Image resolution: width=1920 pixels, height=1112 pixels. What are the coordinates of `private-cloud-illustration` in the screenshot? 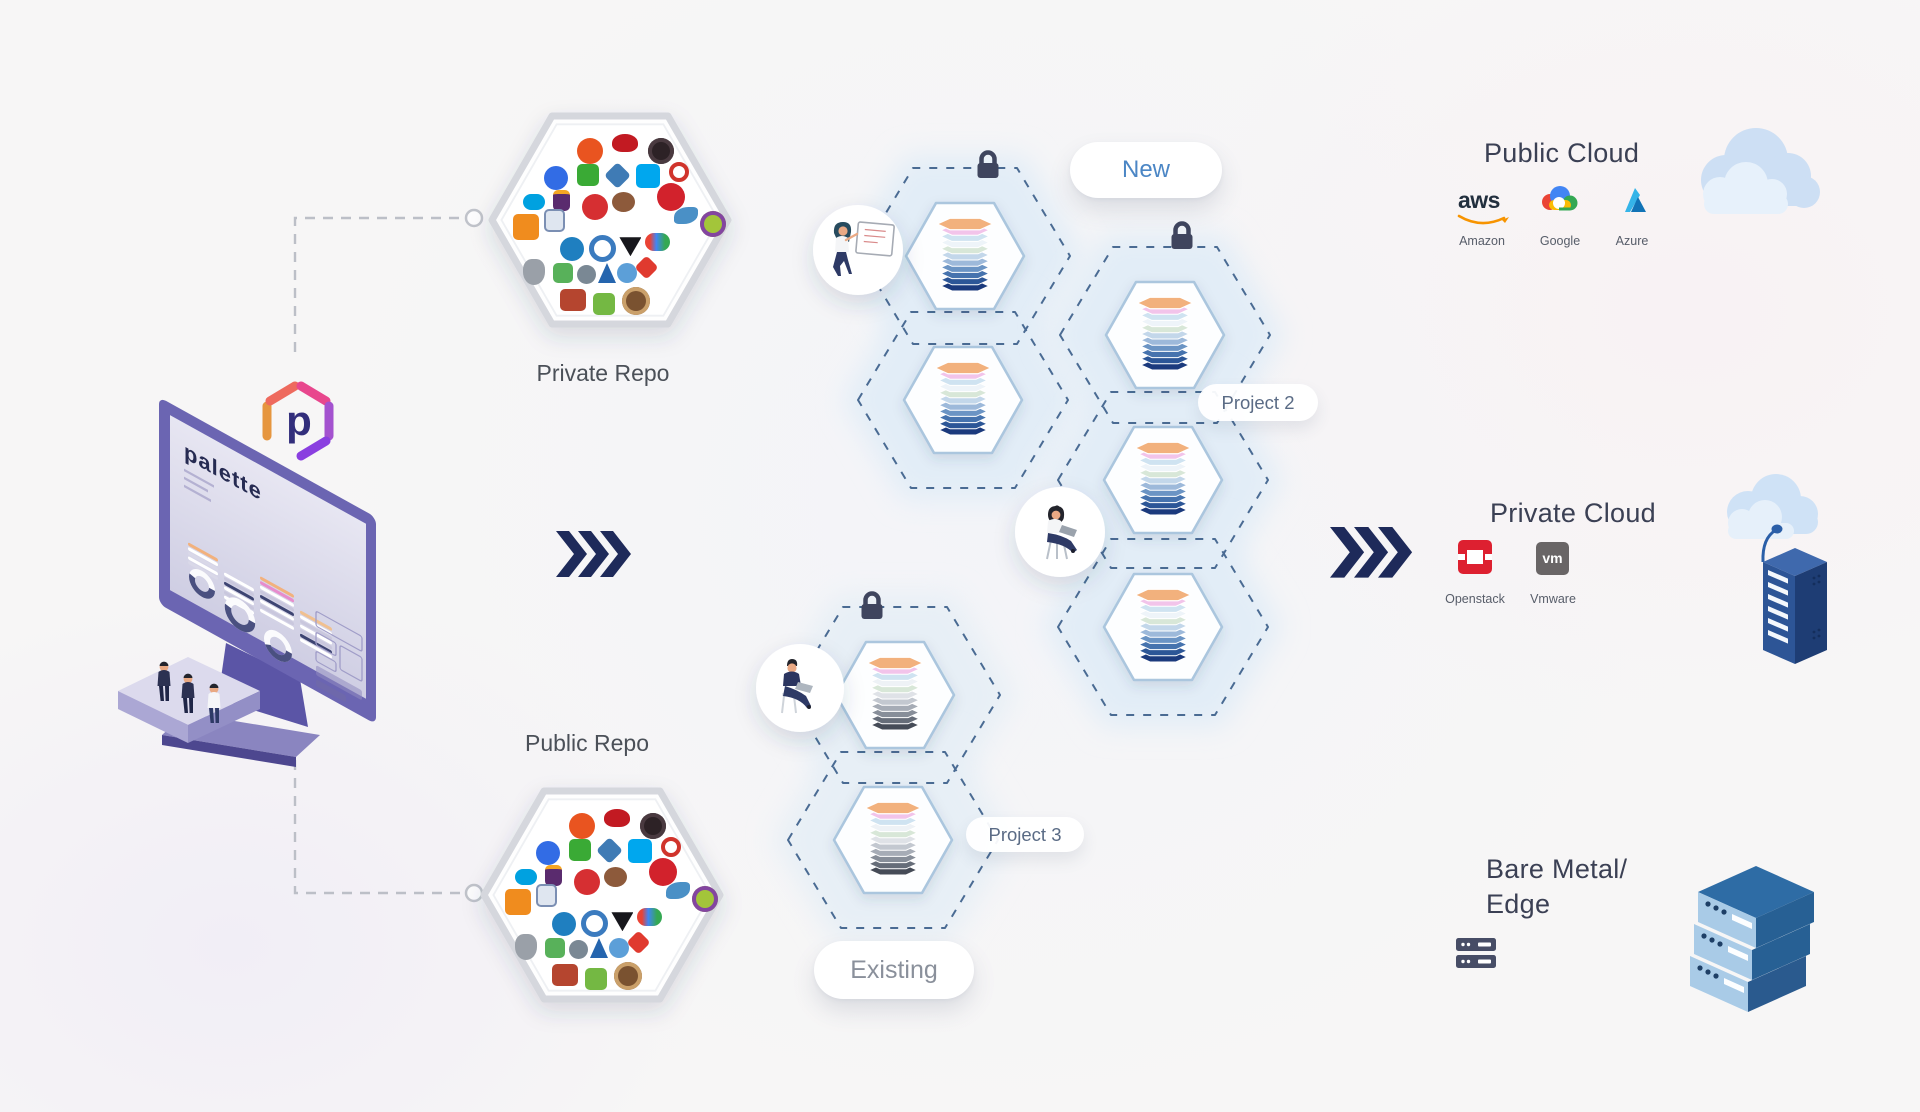 It's located at (1777, 569).